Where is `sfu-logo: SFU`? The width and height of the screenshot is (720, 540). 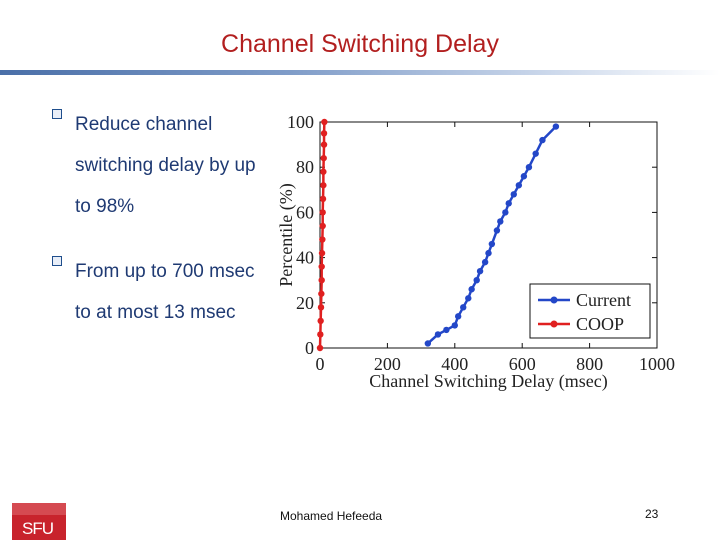 sfu-logo: SFU is located at coordinates (39, 521).